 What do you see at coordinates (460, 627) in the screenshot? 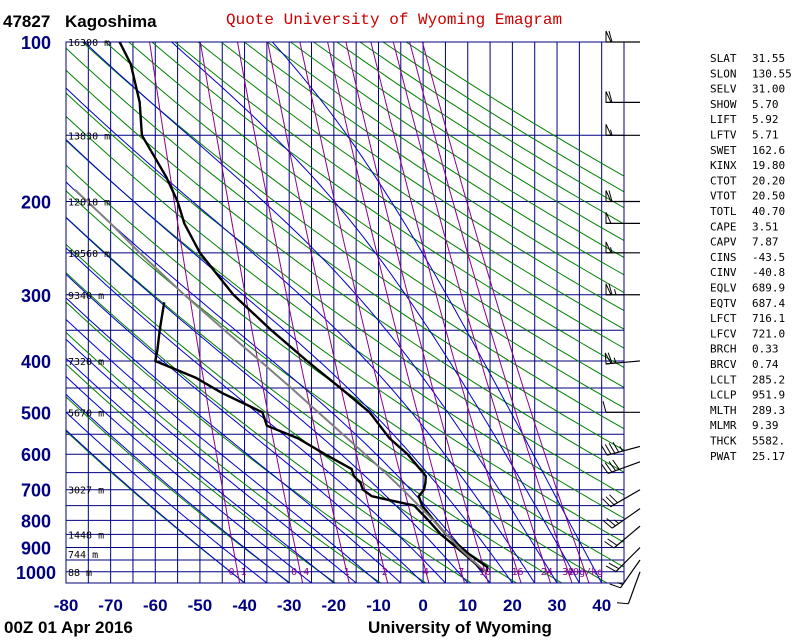
I see `source-credit: University of Wyoming` at bounding box center [460, 627].